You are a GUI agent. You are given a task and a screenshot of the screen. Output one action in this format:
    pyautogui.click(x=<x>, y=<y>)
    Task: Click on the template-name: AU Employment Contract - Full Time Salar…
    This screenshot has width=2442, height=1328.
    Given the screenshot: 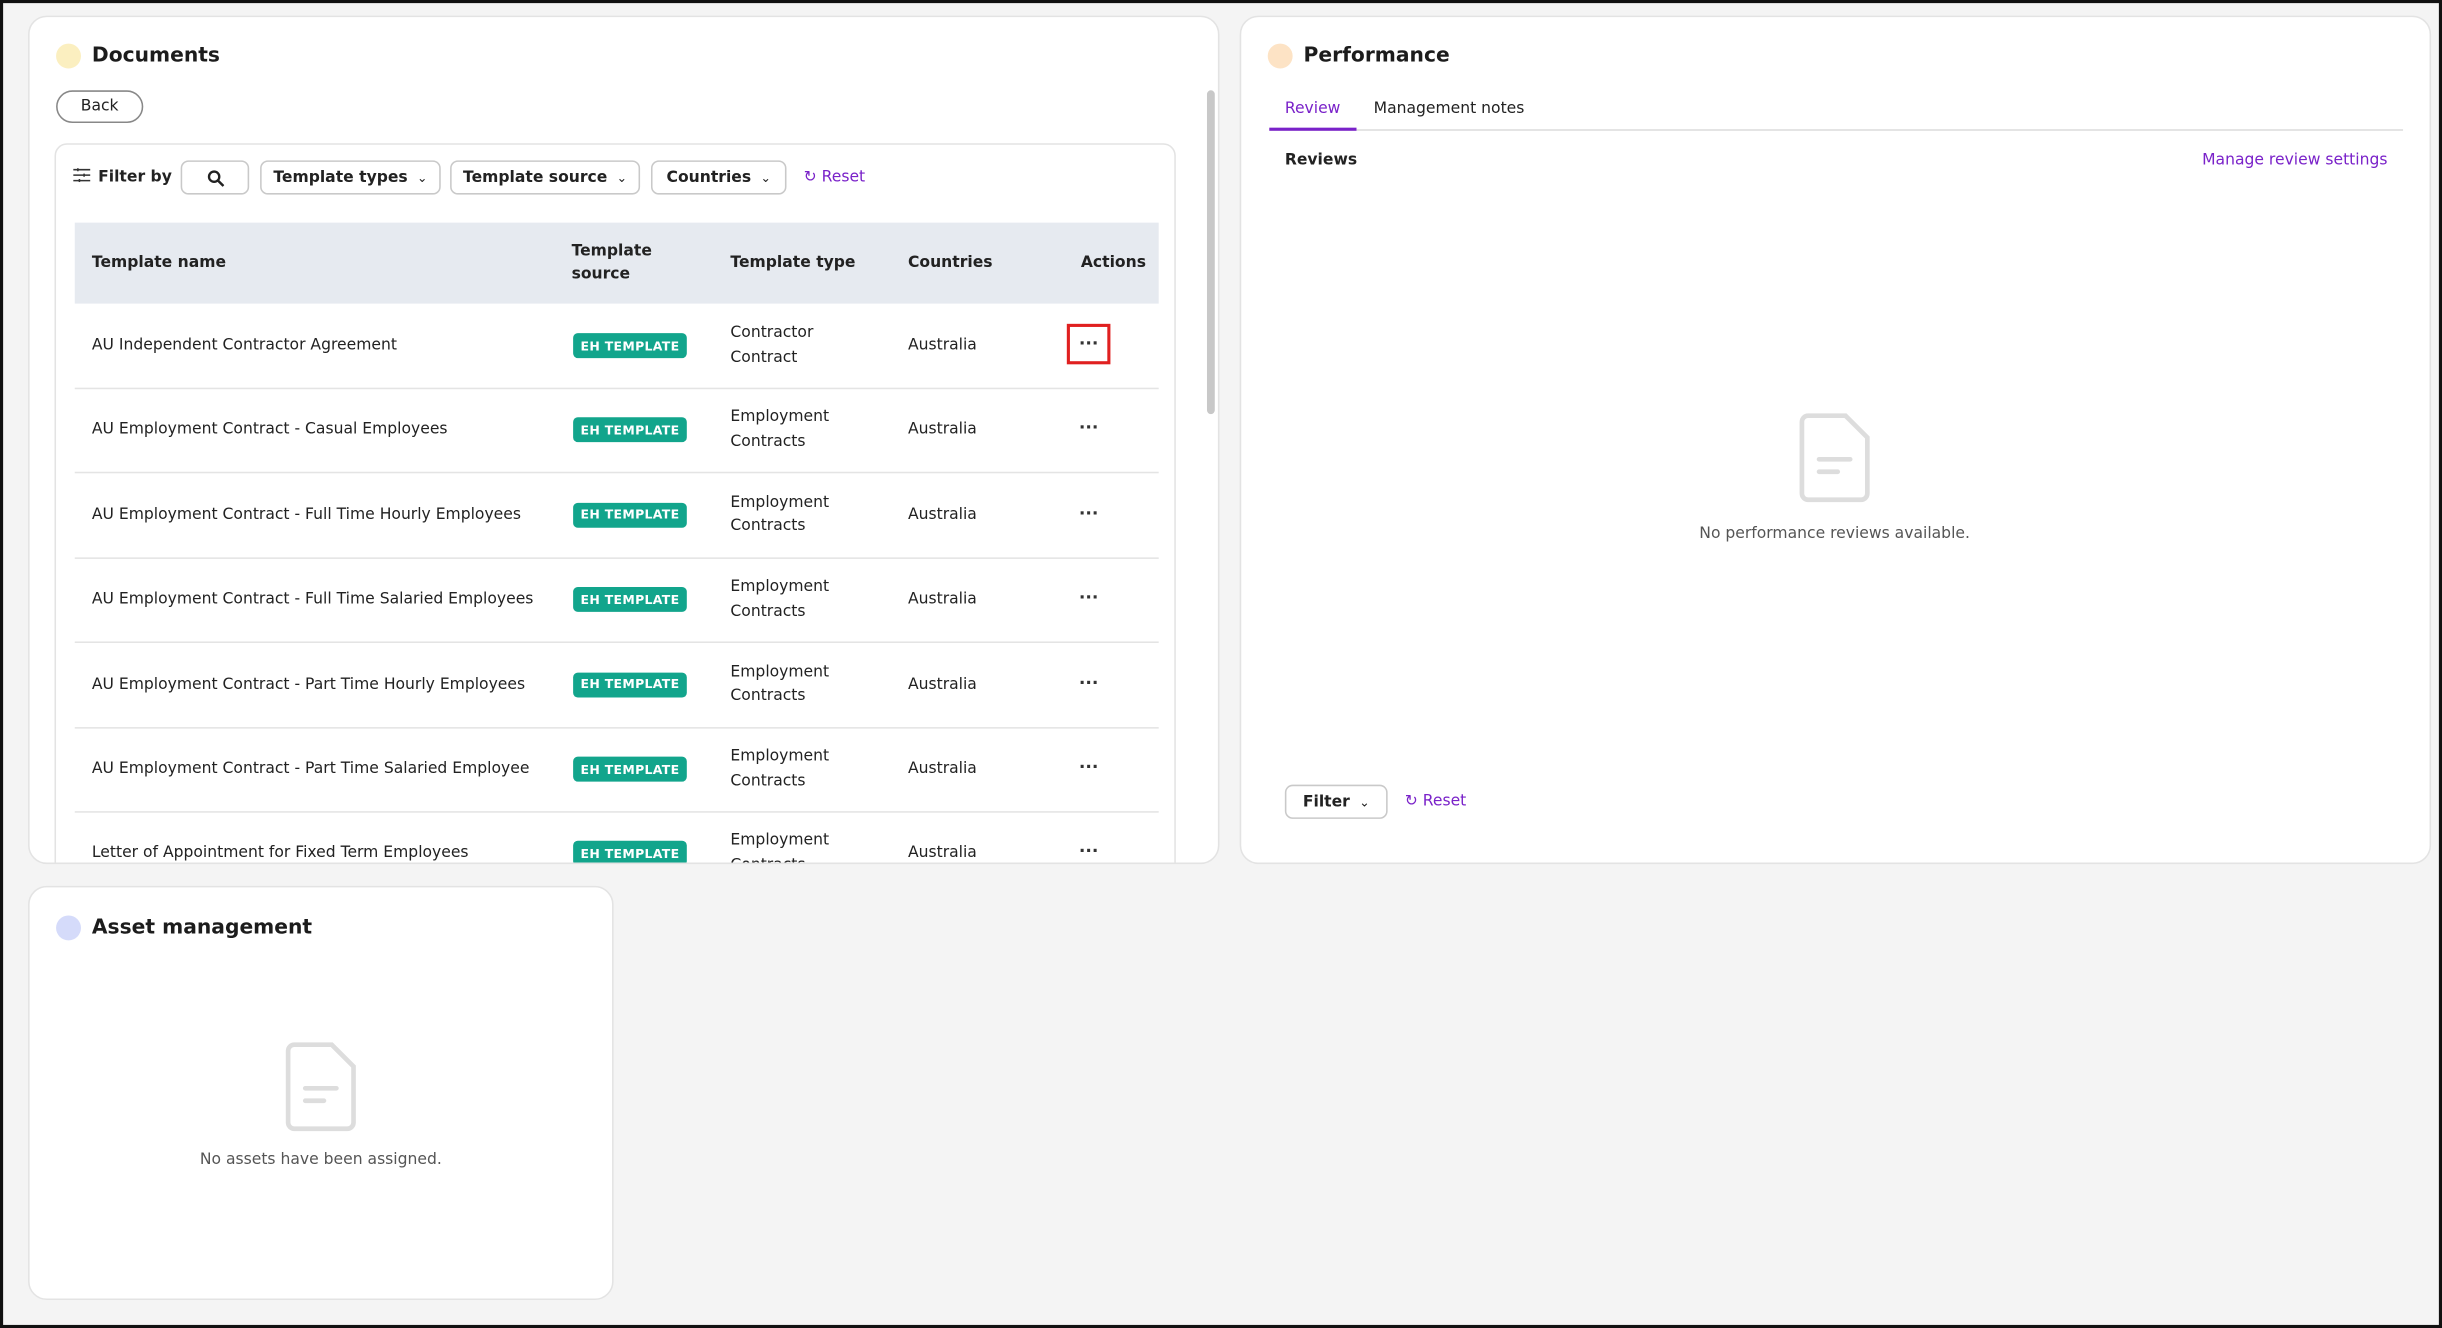 What is the action you would take?
    pyautogui.click(x=312, y=600)
    